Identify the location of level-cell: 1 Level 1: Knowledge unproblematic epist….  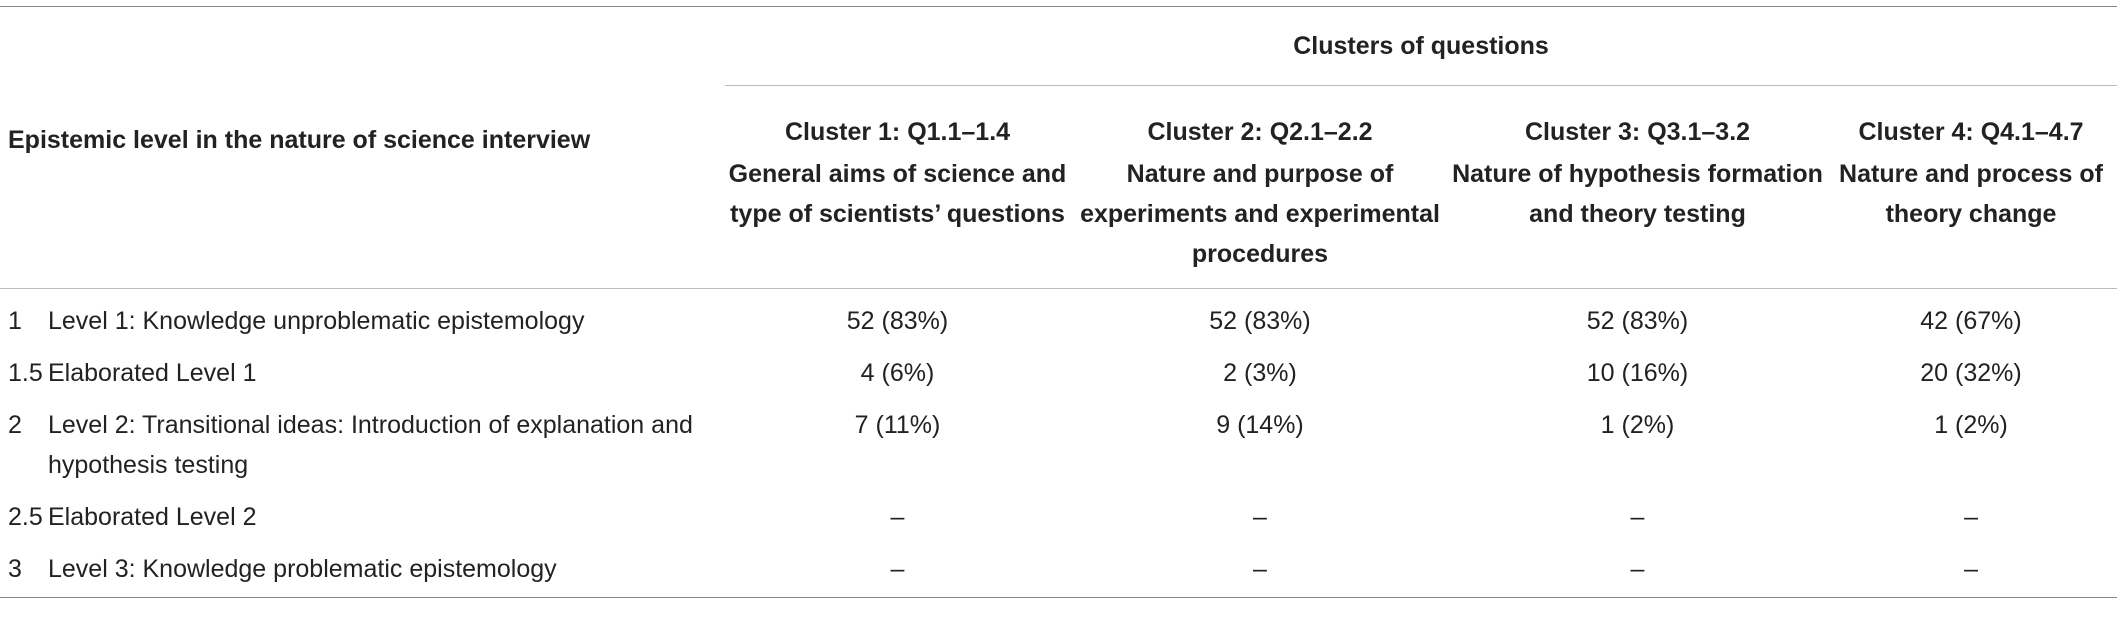
(362, 315).